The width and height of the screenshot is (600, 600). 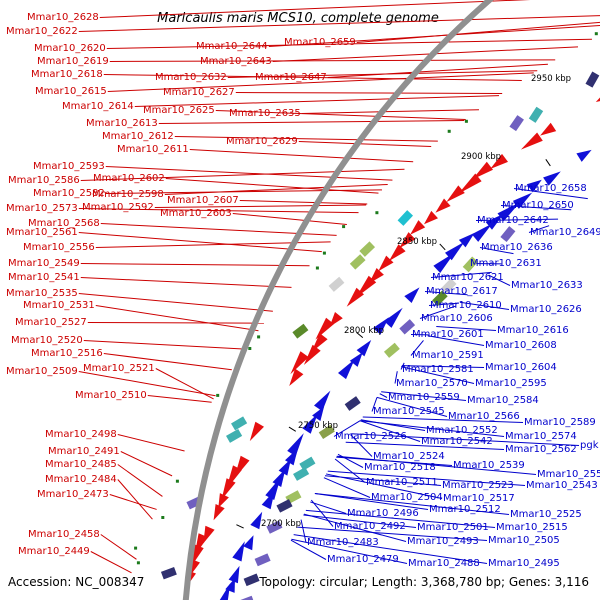 I want to click on gene-label: Mmar10_2589, so click(x=560, y=422).